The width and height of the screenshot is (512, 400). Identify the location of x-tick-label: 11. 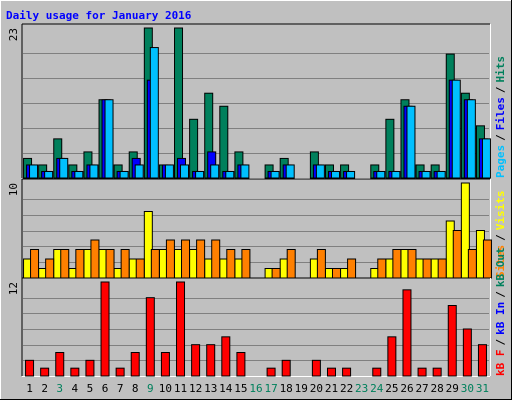
(180, 388).